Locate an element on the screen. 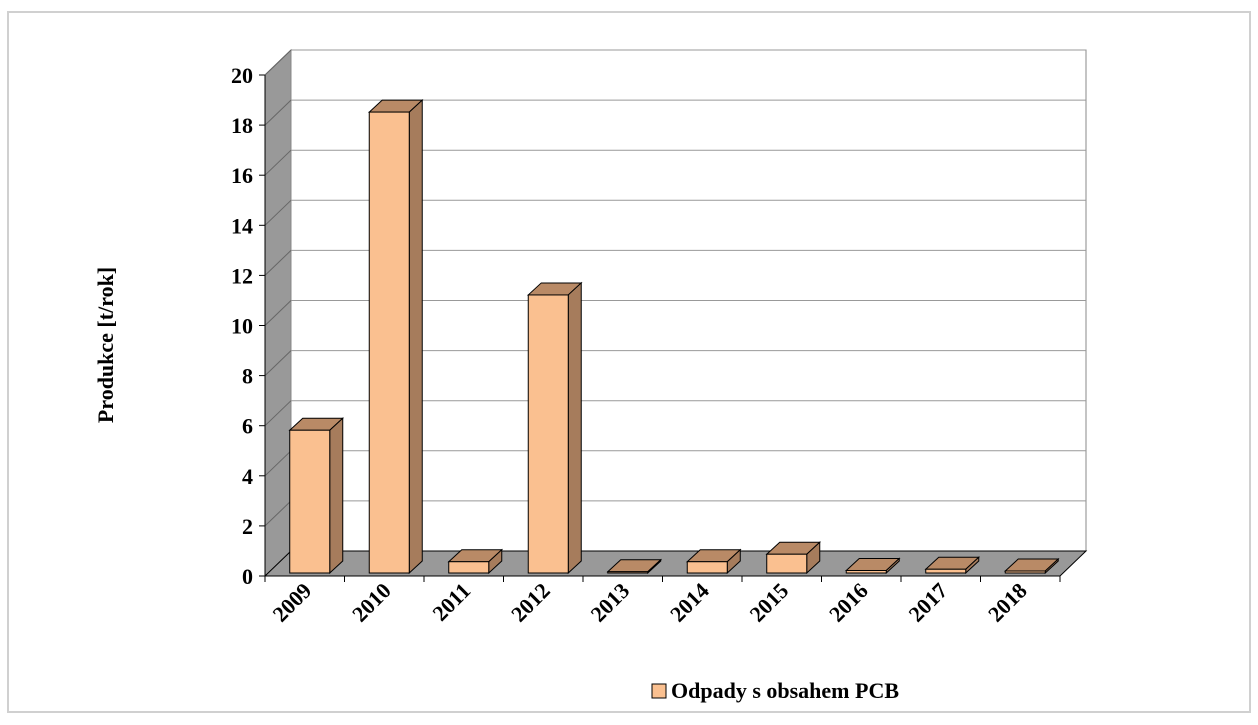  y-tick-label: 12 is located at coordinates (242, 275).